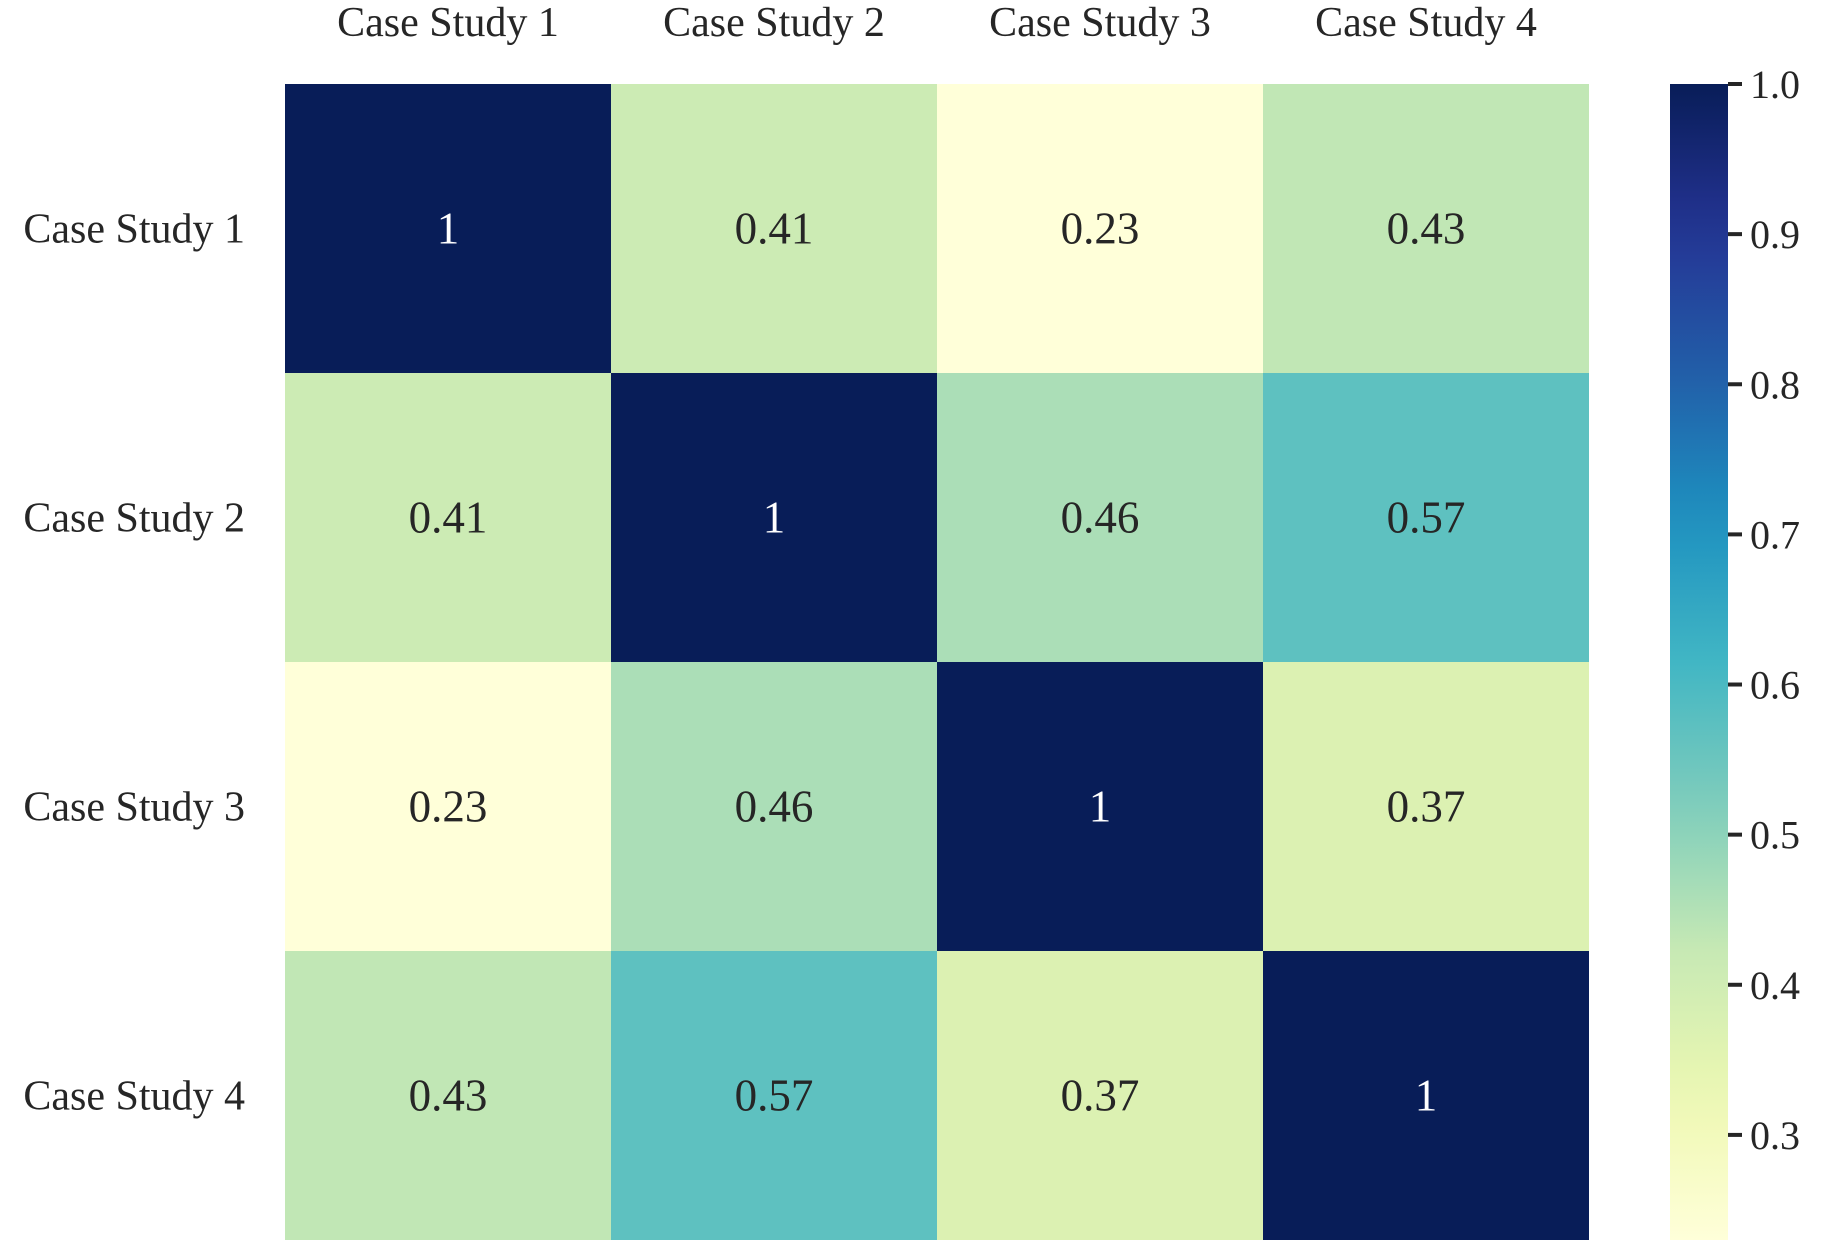 Image resolution: width=1826 pixels, height=1242 pixels. Describe the element at coordinates (134, 230) in the screenshot. I see `y-tick-label: Case Study 1` at that location.